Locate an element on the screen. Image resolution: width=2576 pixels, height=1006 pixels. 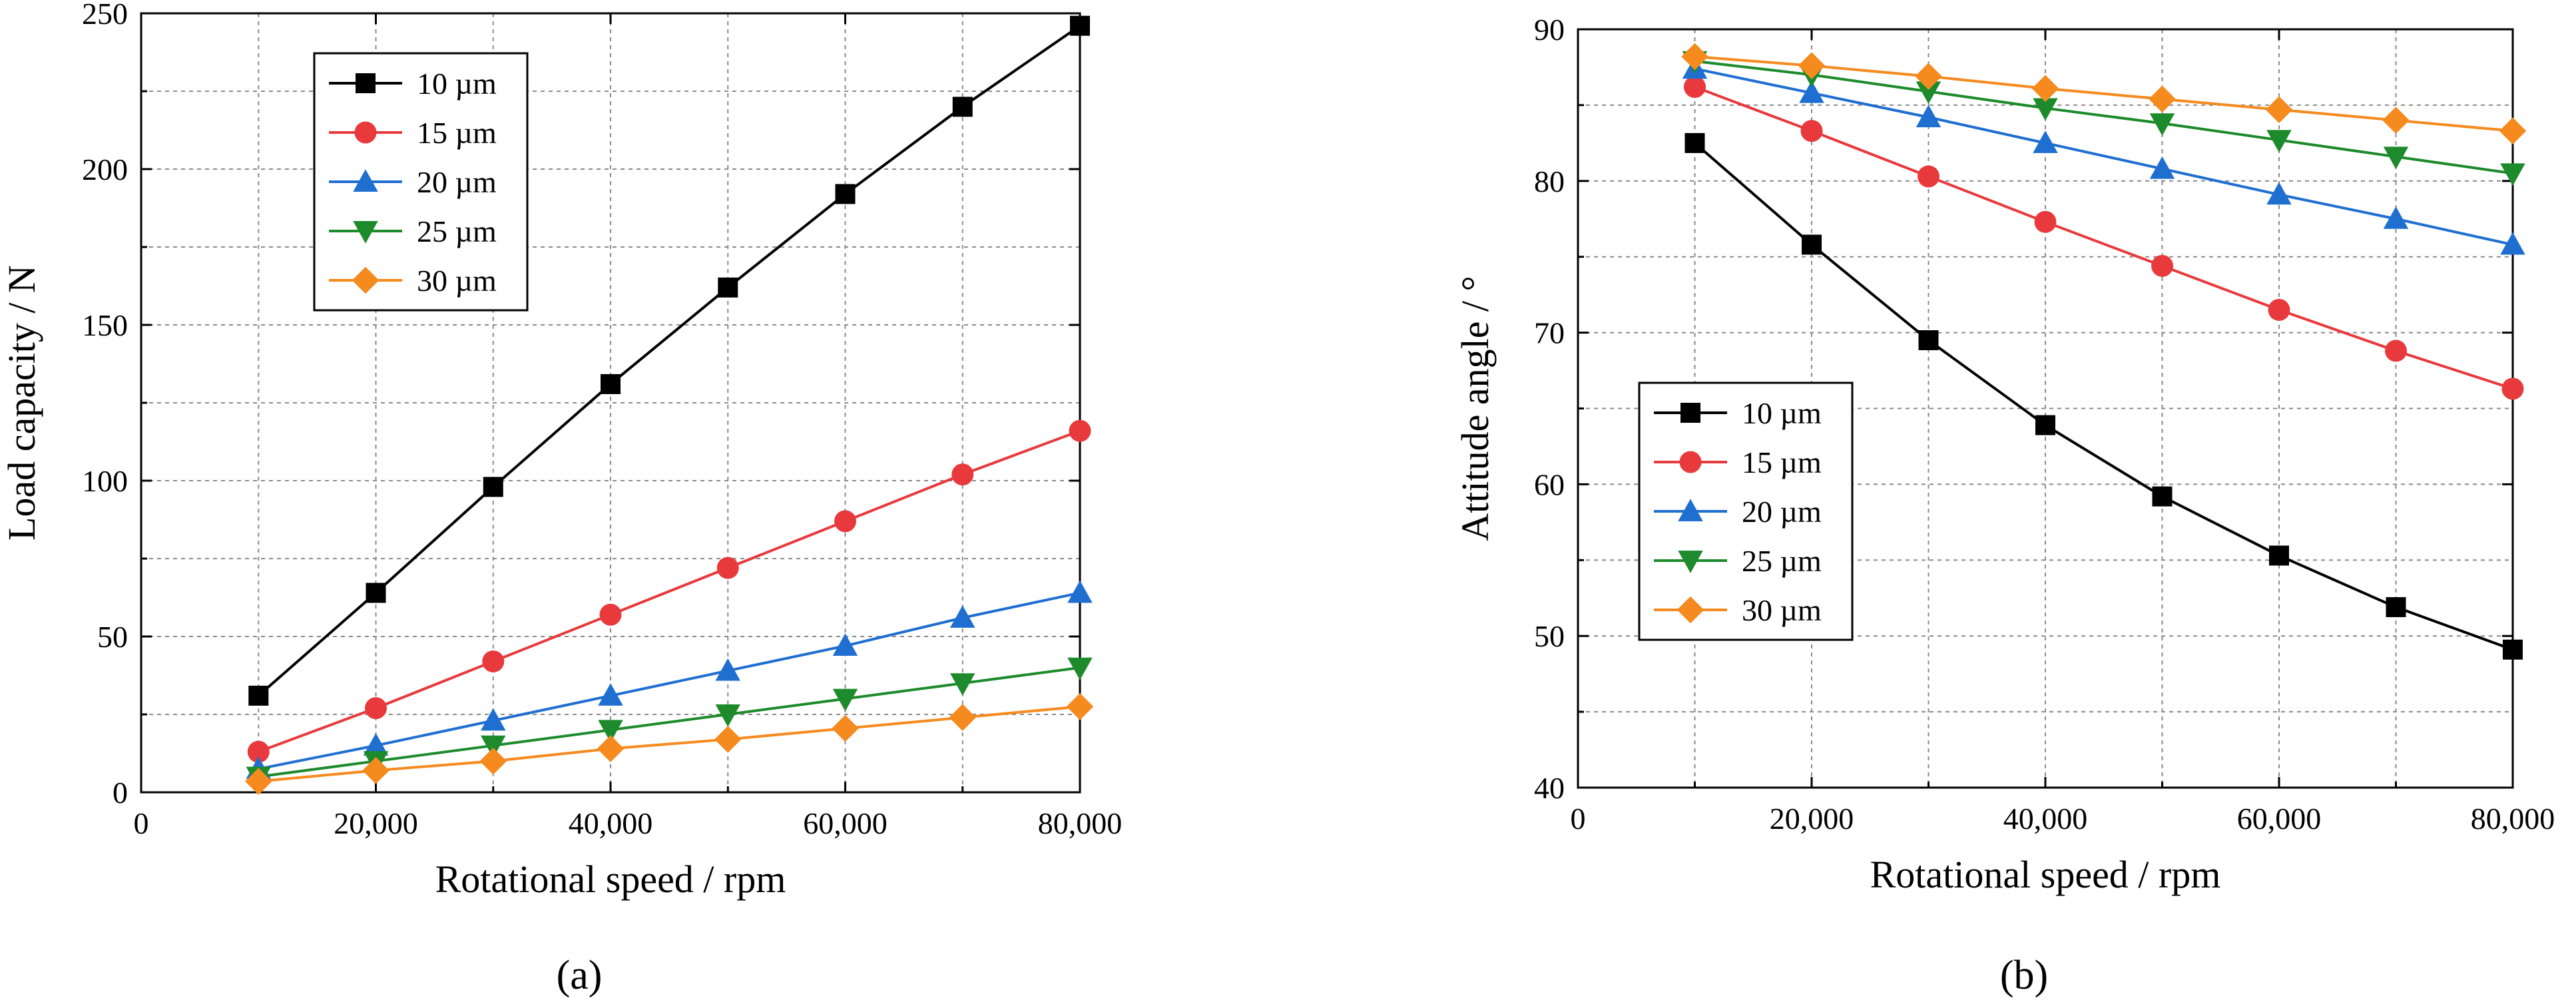
x-tick-label: 0 is located at coordinates (1579, 819).